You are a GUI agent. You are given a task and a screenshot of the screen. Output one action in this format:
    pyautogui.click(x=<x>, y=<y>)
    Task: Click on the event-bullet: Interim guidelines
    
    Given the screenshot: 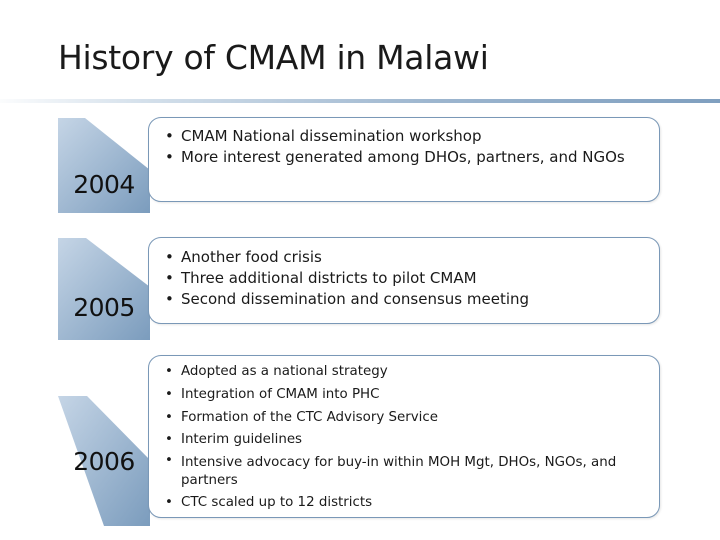 What is the action you would take?
    pyautogui.click(x=397, y=440)
    